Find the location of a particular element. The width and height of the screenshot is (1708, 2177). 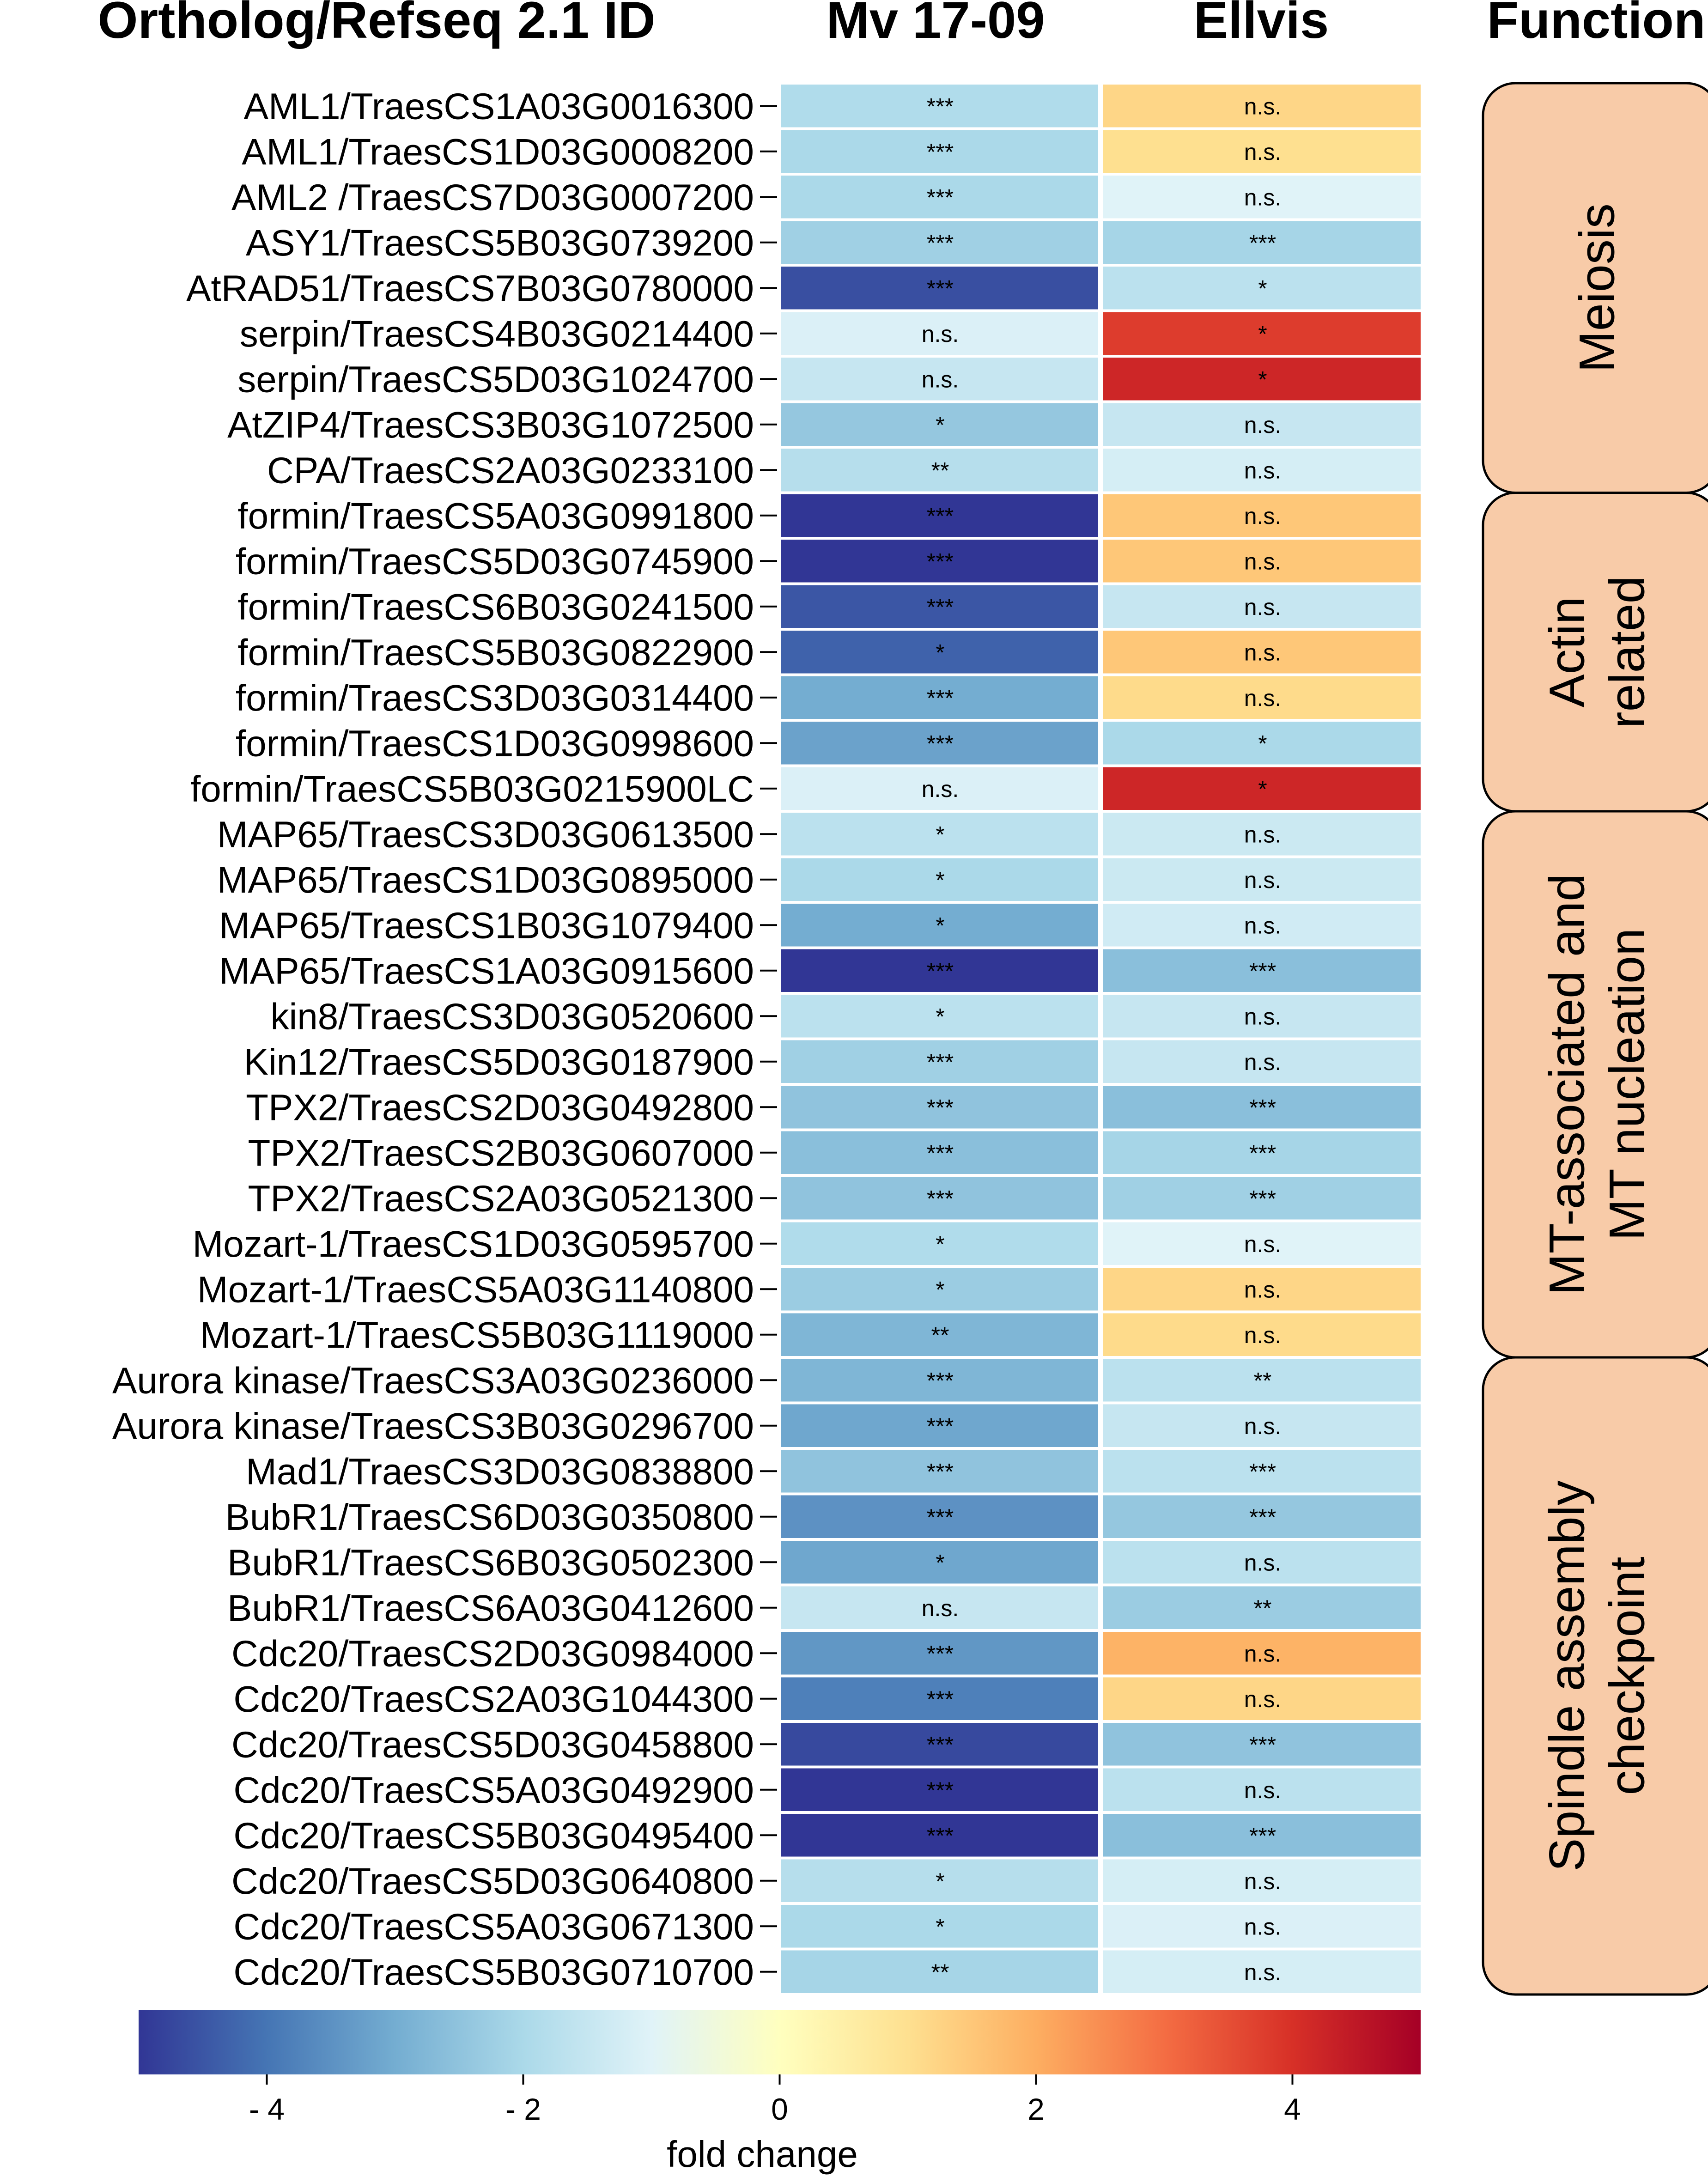

row-label: Mozart-1/TraesCS5B03G1119000 is located at coordinates (477, 1335).